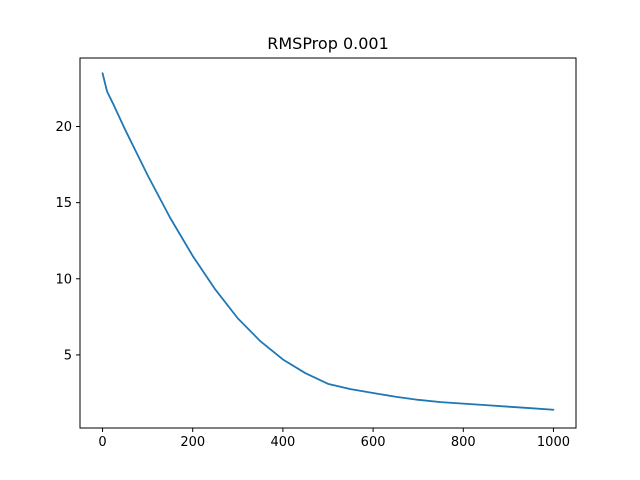  I want to click on y-tick-label: 10, so click(63, 279).